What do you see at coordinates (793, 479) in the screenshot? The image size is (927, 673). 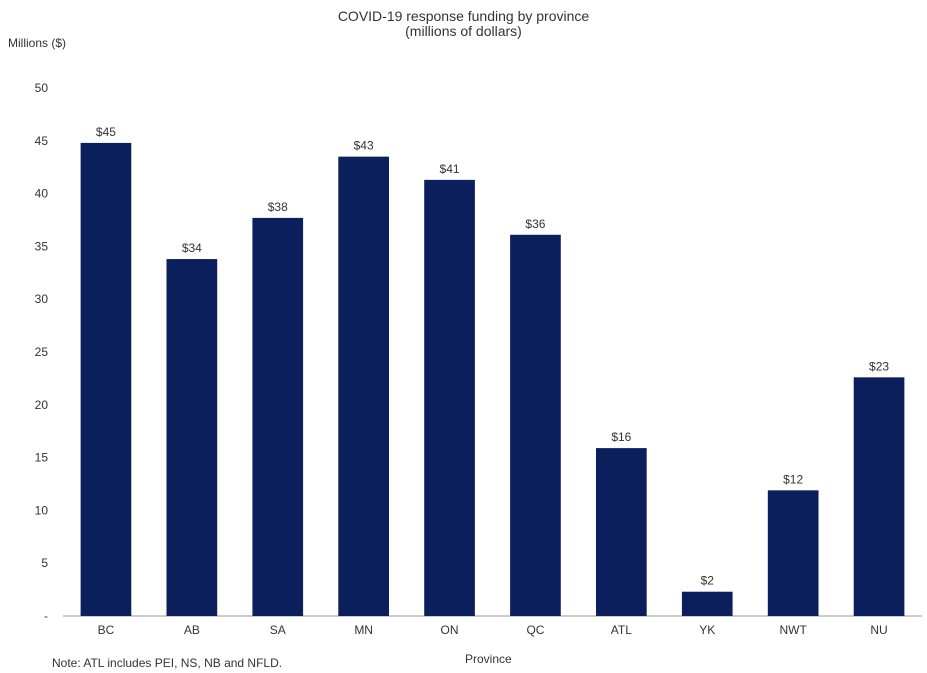 I see `data-label: $12` at bounding box center [793, 479].